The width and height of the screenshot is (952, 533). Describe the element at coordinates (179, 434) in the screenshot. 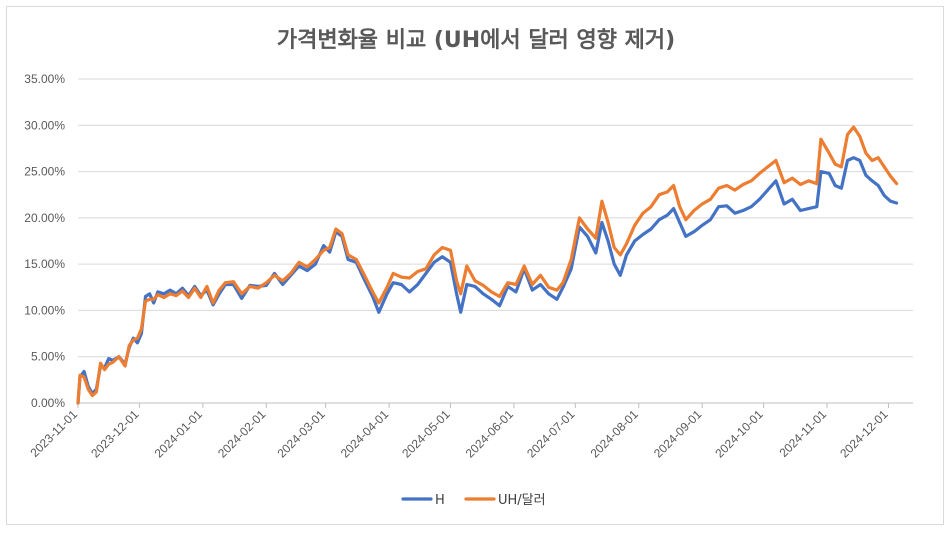

I see `x-tick-label: 2024-01-01` at that location.